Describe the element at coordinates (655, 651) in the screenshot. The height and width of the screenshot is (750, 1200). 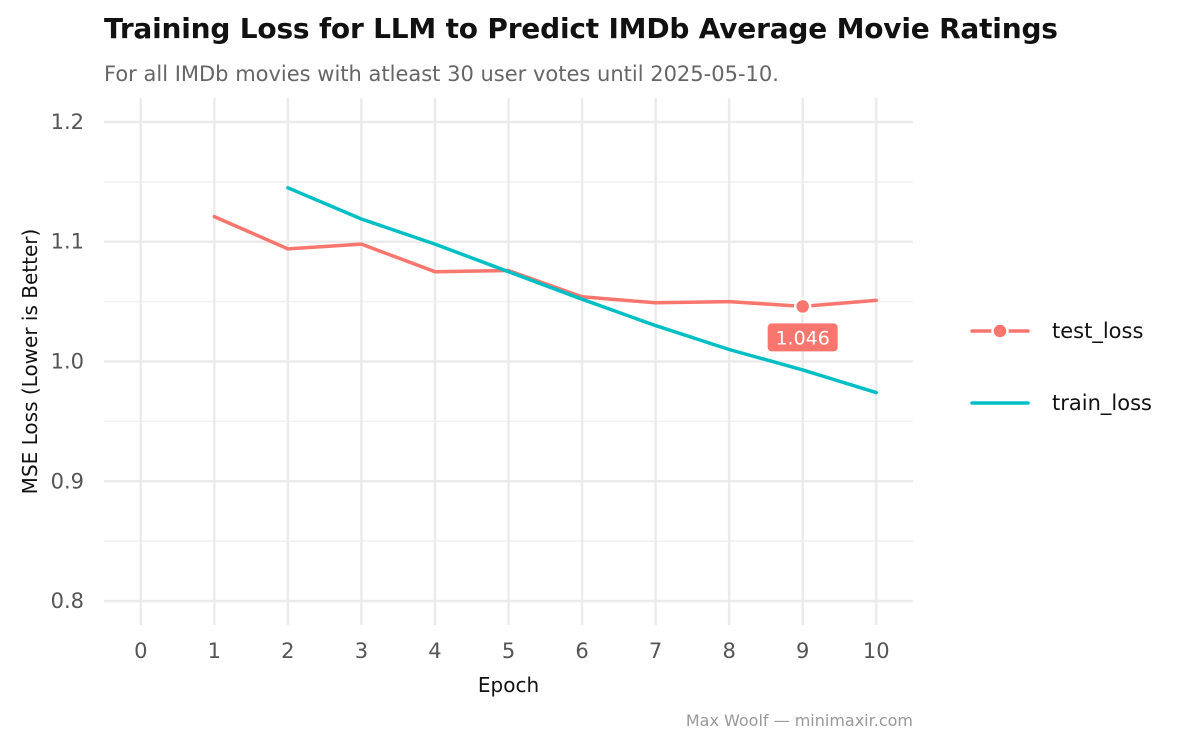
I see `x-tick-label: 7` at that location.